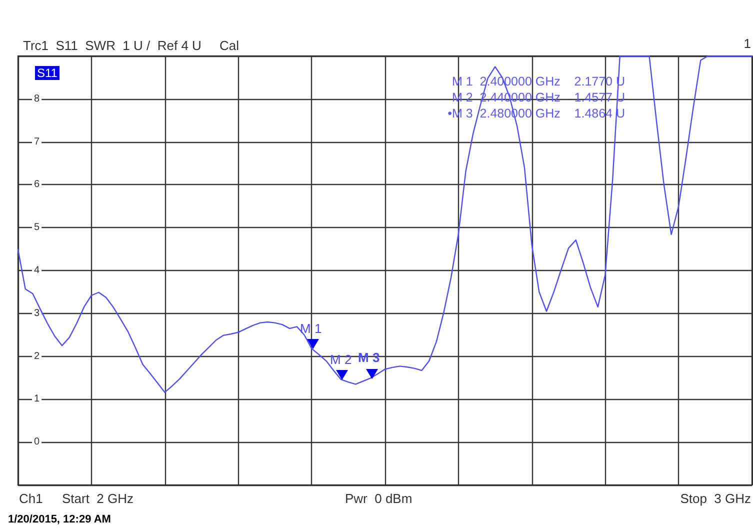  Describe the element at coordinates (378, 498) in the screenshot. I see `text: Pwr 0 dBm` at that location.